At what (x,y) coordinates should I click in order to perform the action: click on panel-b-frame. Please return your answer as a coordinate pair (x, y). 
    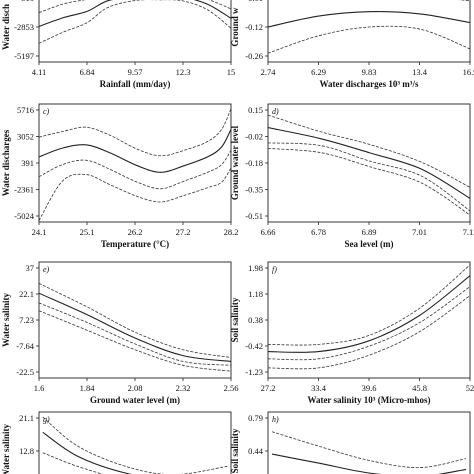
    Looking at the image, I should click on (369, 31).